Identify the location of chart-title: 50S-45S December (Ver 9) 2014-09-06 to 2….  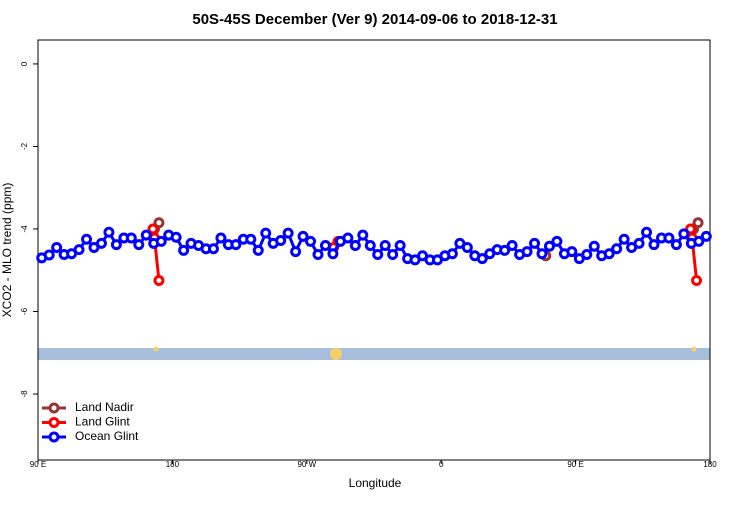
(374, 19).